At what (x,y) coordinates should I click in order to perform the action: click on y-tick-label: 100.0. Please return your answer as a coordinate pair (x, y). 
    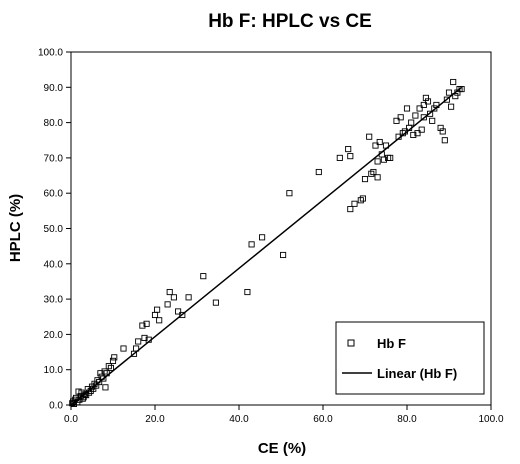
    Looking at the image, I should click on (50, 53).